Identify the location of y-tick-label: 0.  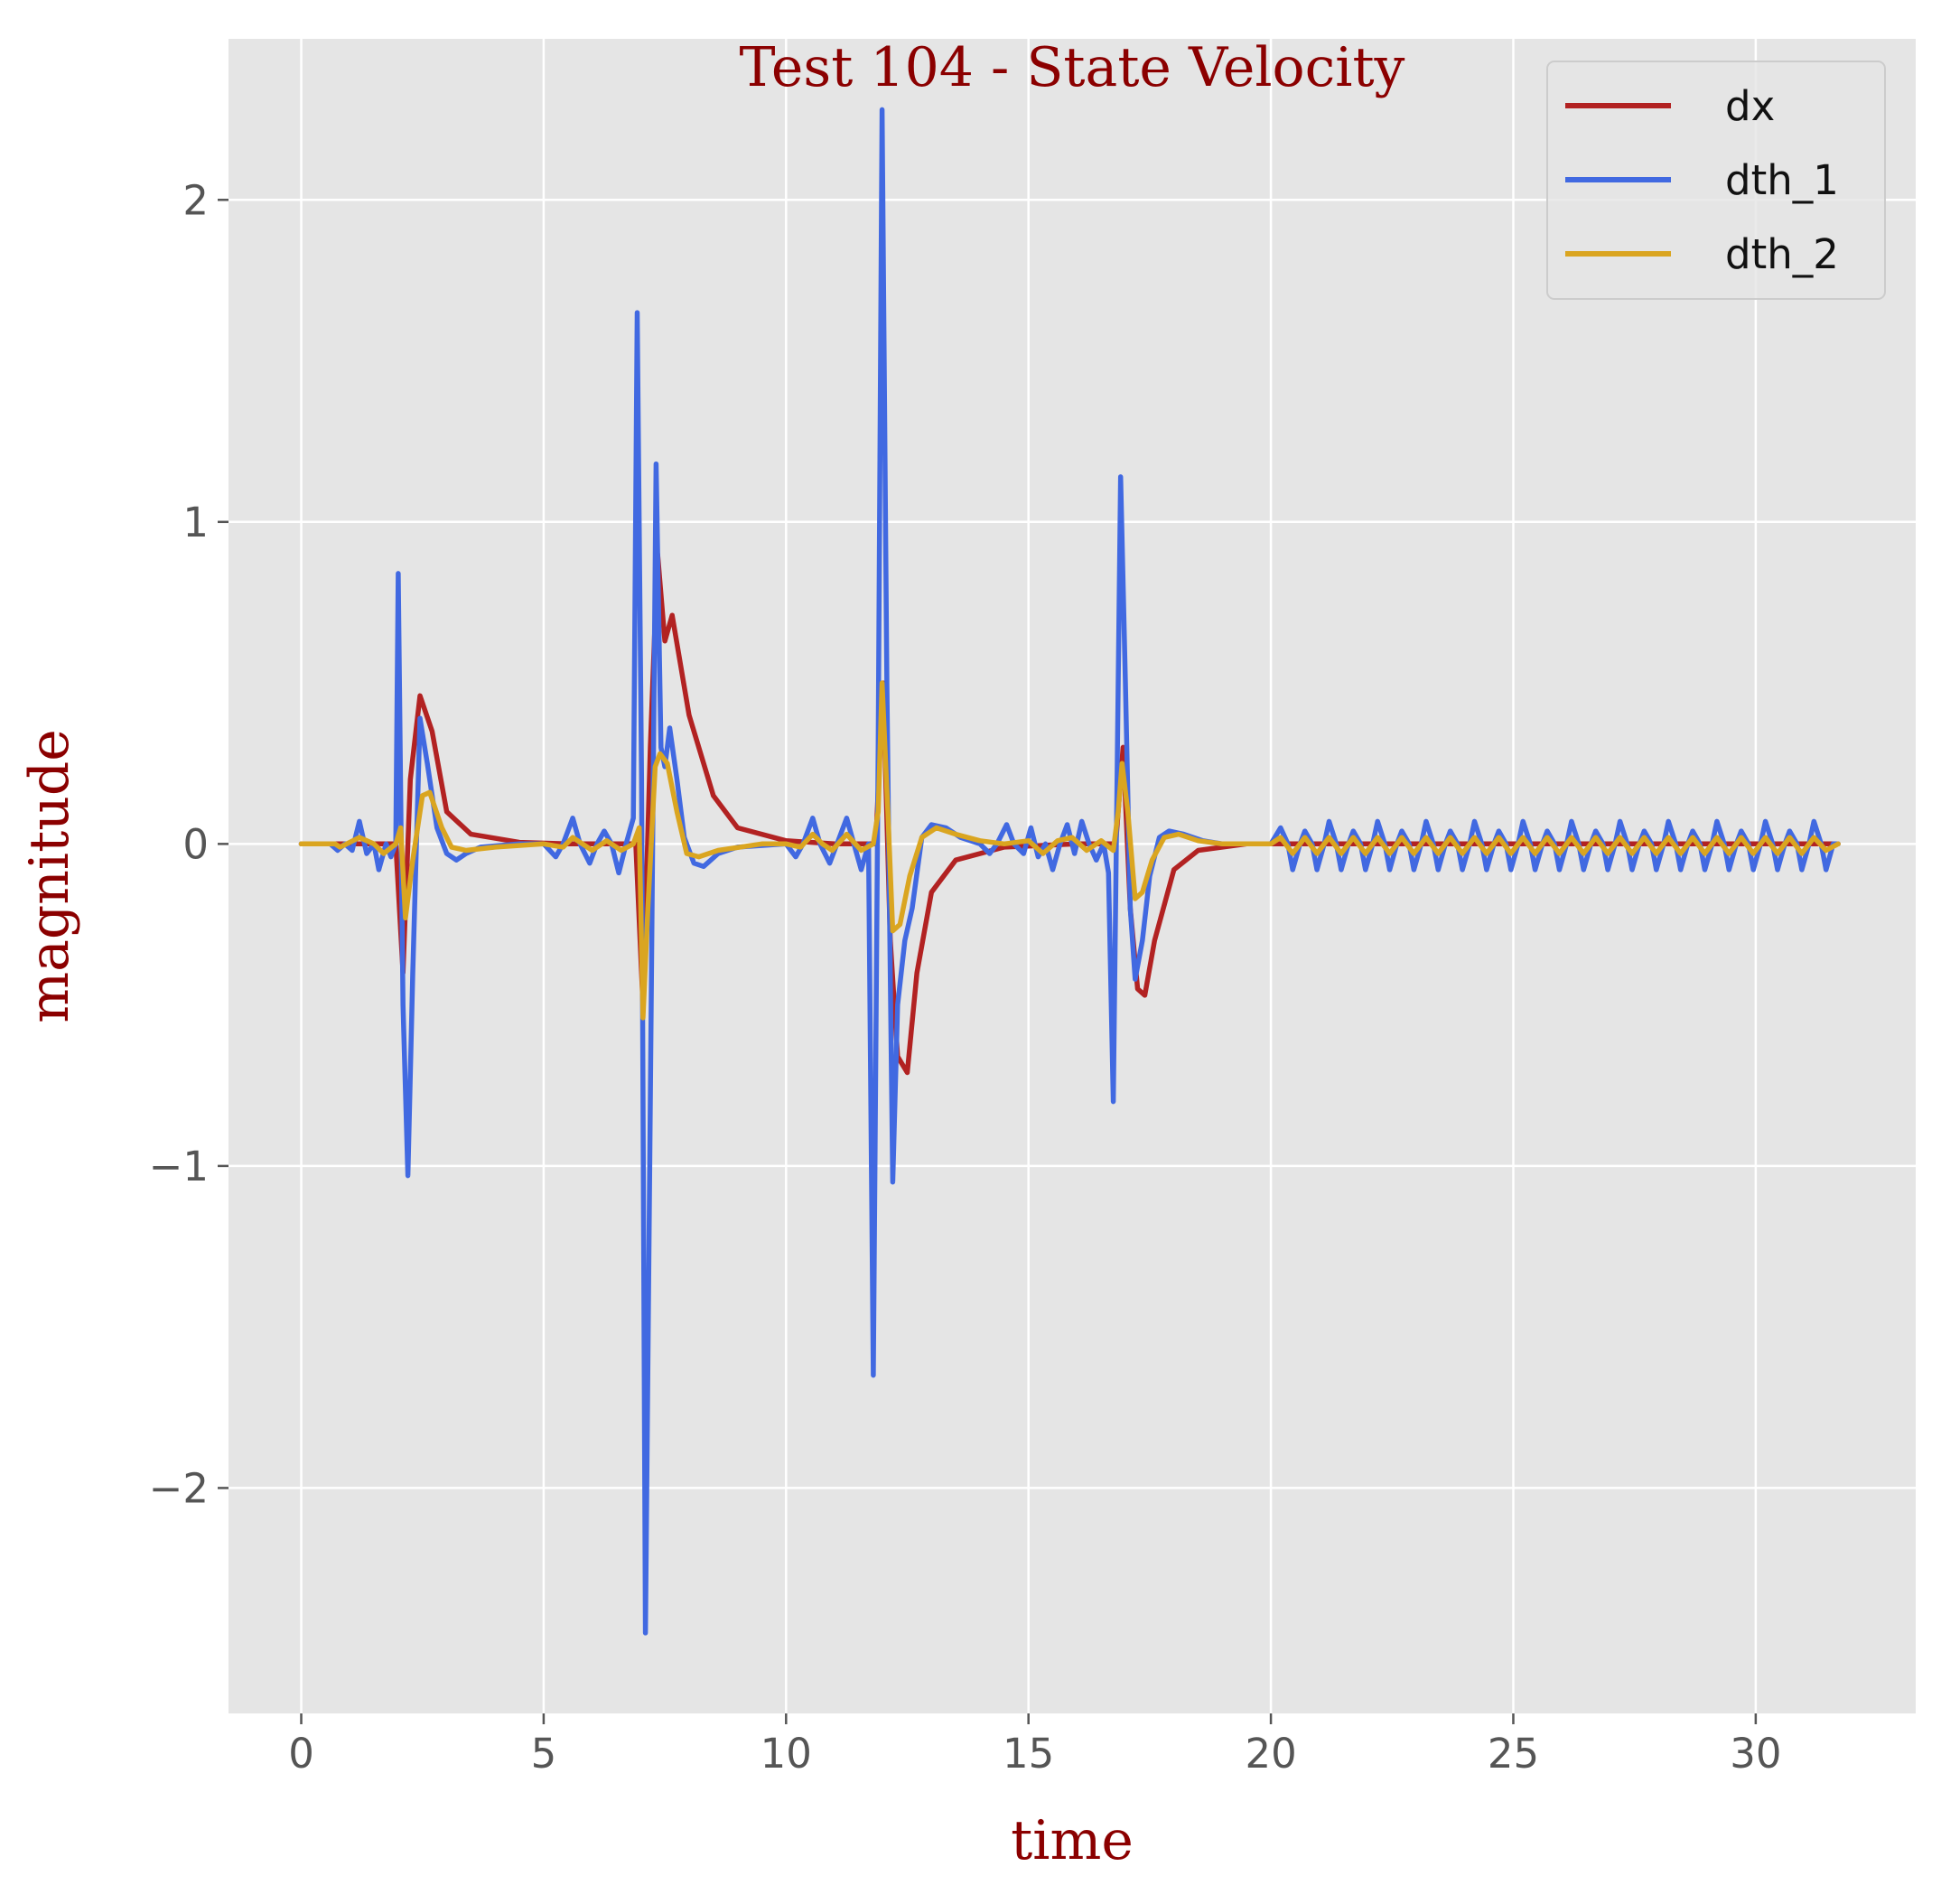
(195, 844).